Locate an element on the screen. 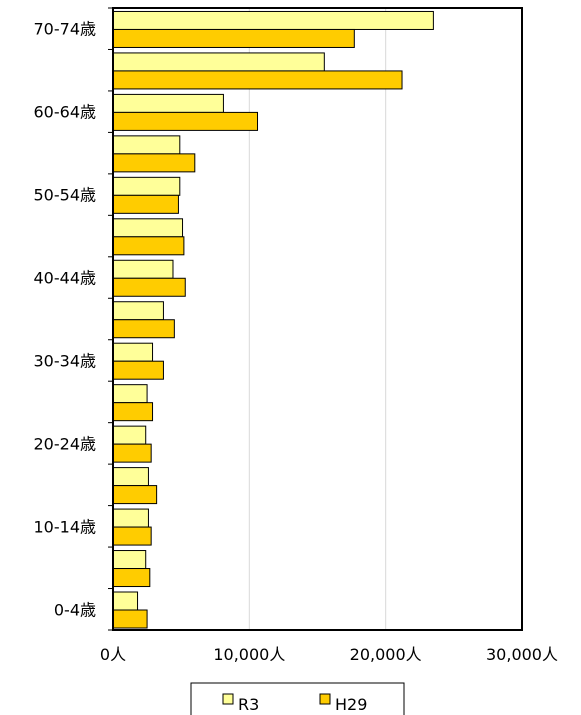 This screenshot has width=581, height=715. y-tick-label-8: 40-44歳 is located at coordinates (65, 278).